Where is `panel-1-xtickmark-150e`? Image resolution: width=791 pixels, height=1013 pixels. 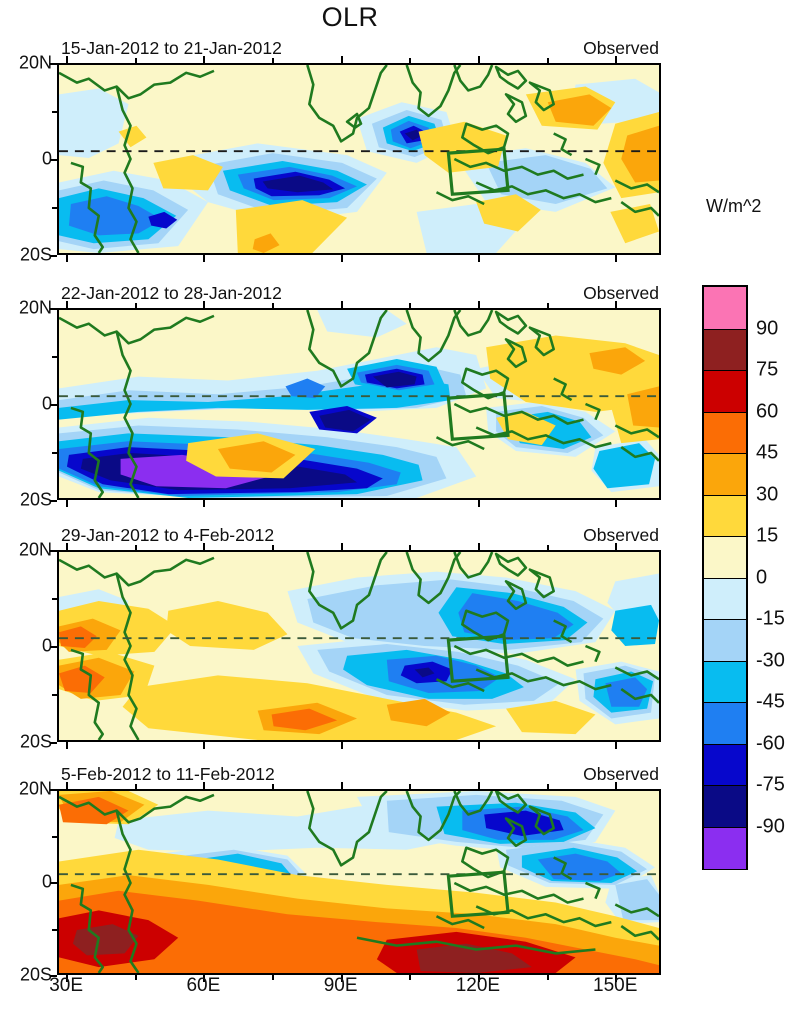 panel-1-xtickmark-150e is located at coordinates (616, 59).